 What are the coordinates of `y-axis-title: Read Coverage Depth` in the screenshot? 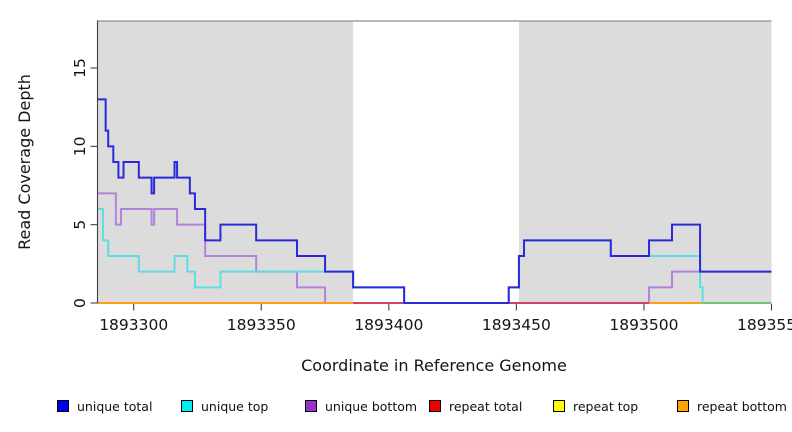 It's located at (24, 162).